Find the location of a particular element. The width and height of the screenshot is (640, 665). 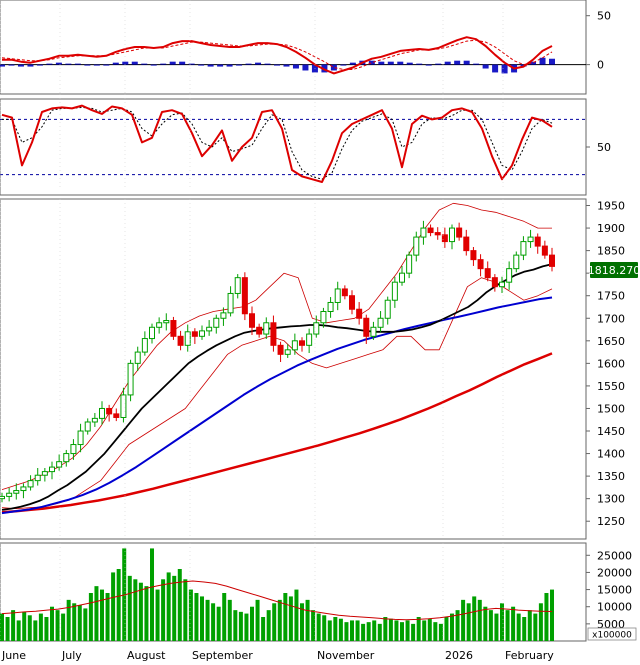

macd-panel-frame is located at coordinates (293, 47).